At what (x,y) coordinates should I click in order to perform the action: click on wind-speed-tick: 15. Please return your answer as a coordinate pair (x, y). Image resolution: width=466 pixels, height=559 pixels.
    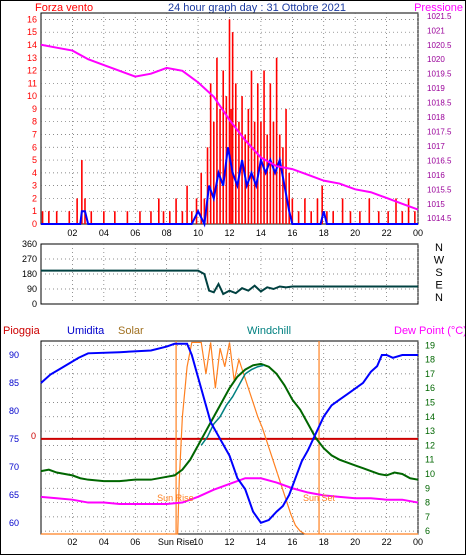
    Looking at the image, I should click on (32, 32).